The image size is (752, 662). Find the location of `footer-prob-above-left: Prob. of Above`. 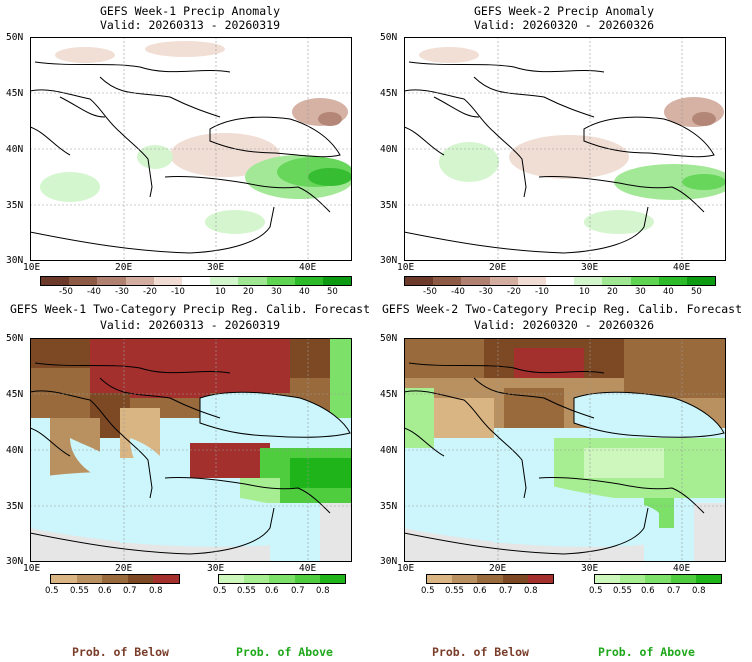

footer-prob-above-left: Prob. of Above is located at coordinates (284, 652).